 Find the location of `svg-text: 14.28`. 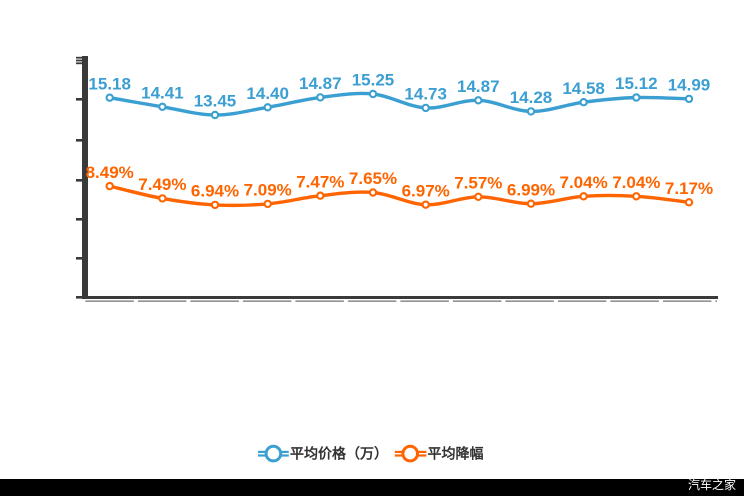

svg-text: 14.28 is located at coordinates (531, 97).